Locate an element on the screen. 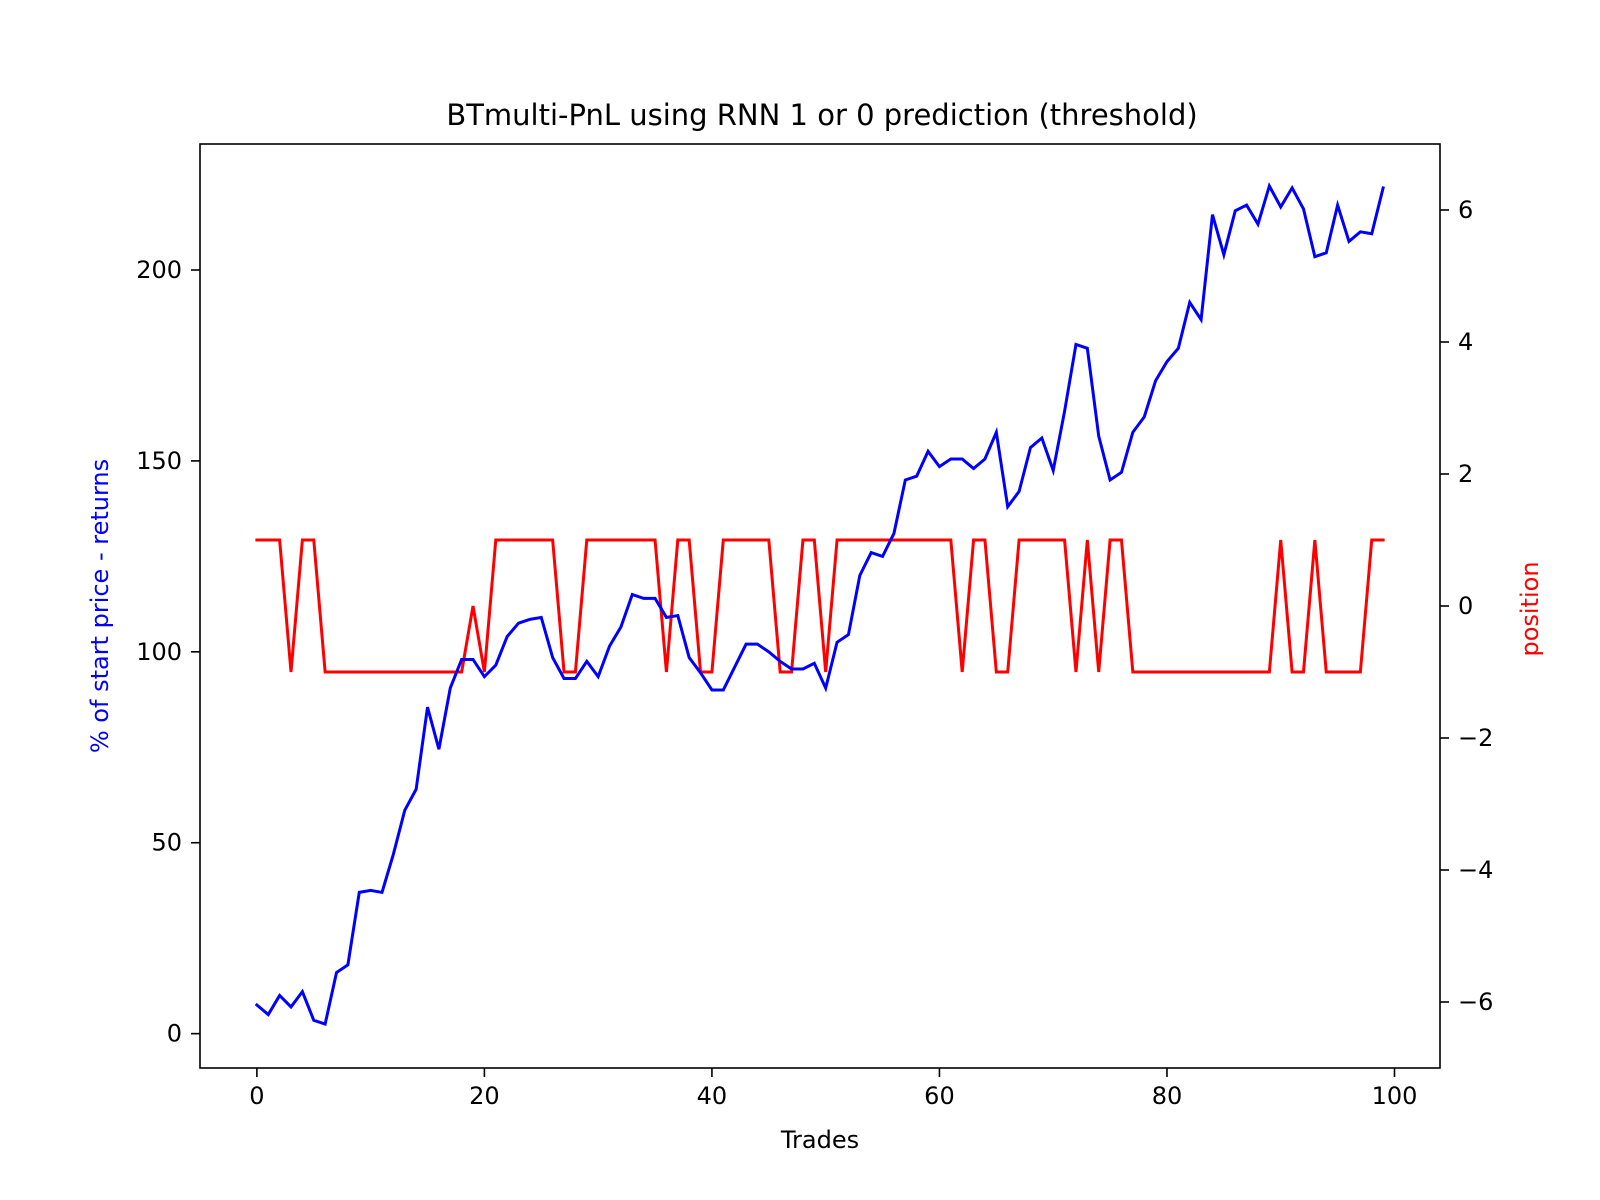 This screenshot has height=1200, width=1600. y-left-tick-label-2: 100 is located at coordinates (159, 652).